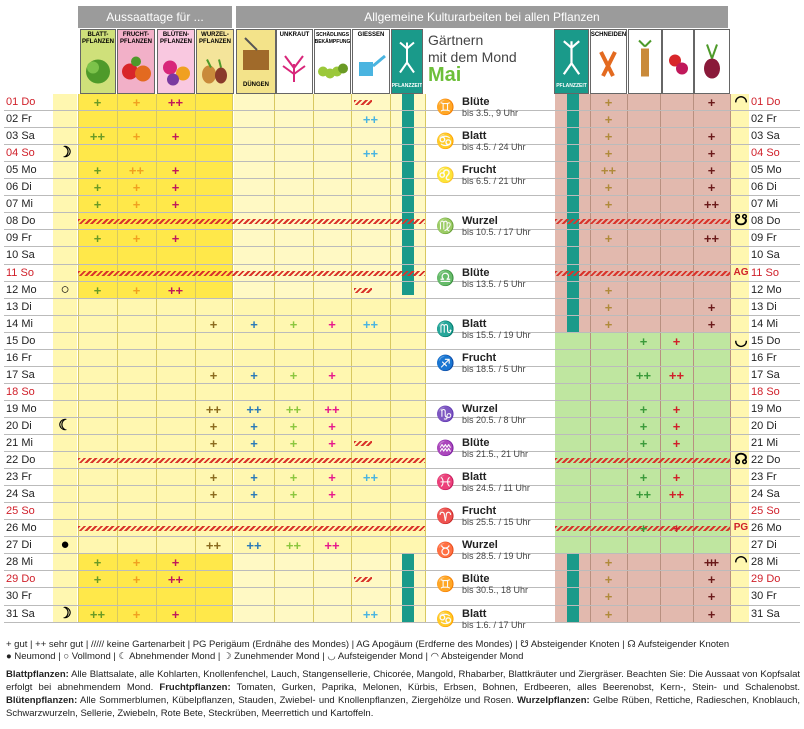  I want to click on day-label-left: 11 So, so click(20, 272).